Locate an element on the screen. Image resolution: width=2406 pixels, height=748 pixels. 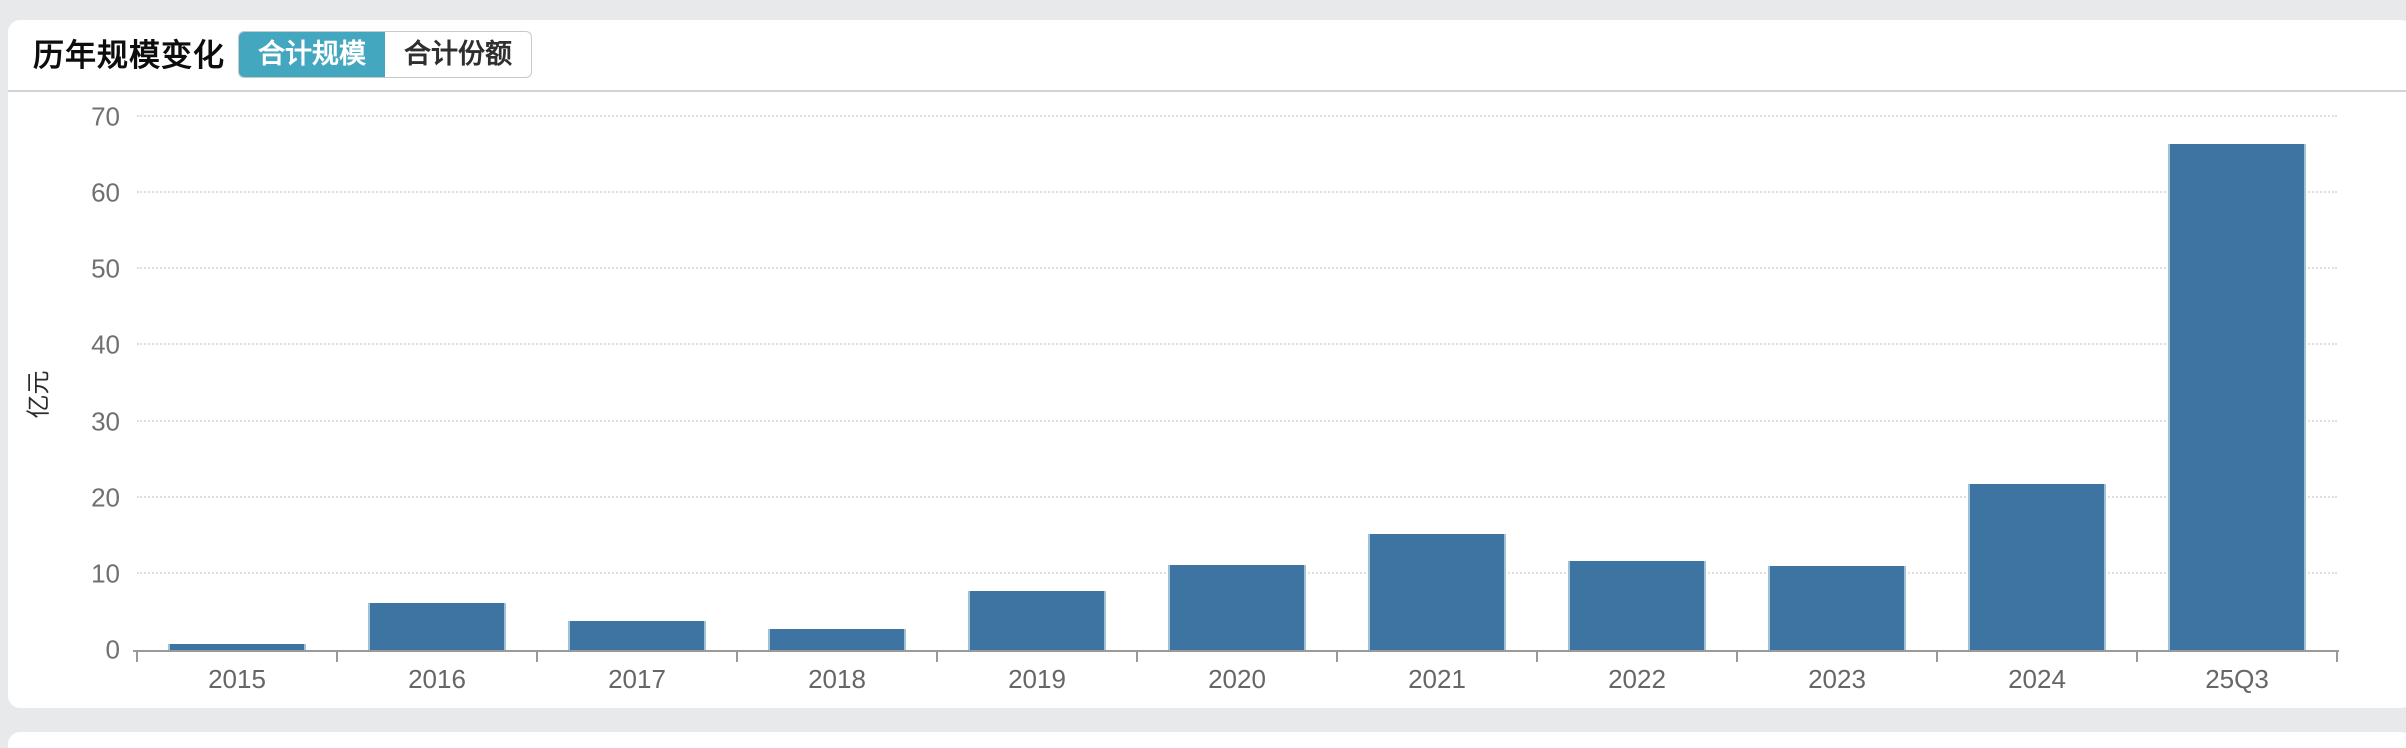
bar-2017 is located at coordinates (637, 635).